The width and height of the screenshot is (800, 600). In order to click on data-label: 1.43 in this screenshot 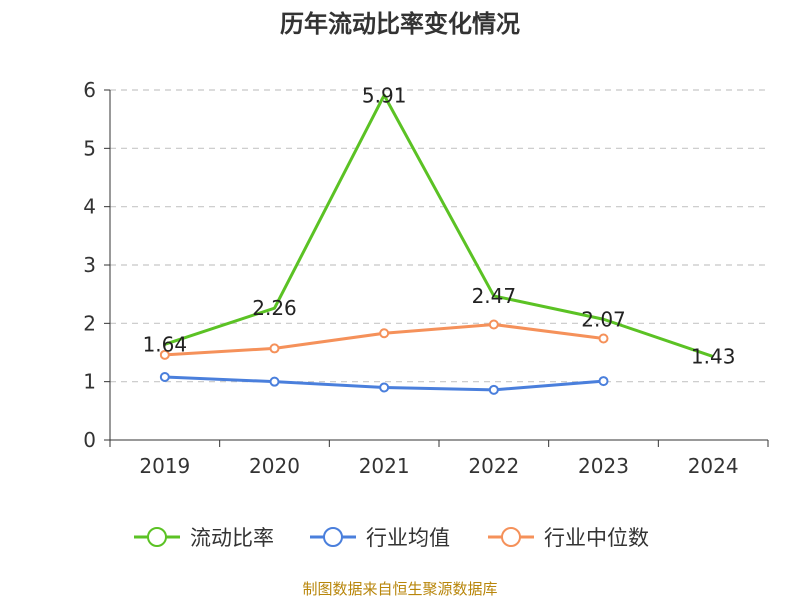, I will do `click(713, 357)`.